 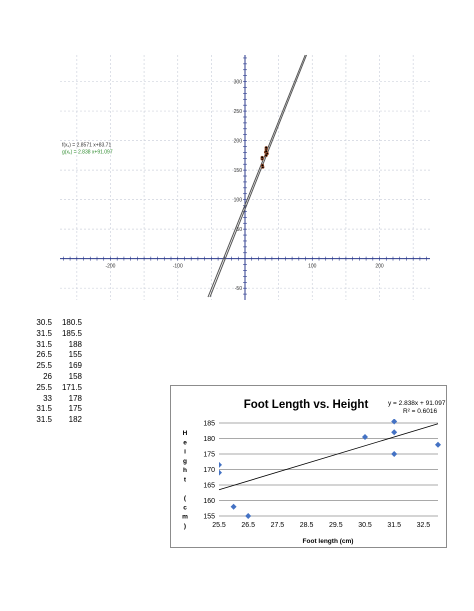 I want to click on height-cell: 178, so click(x=75, y=398).